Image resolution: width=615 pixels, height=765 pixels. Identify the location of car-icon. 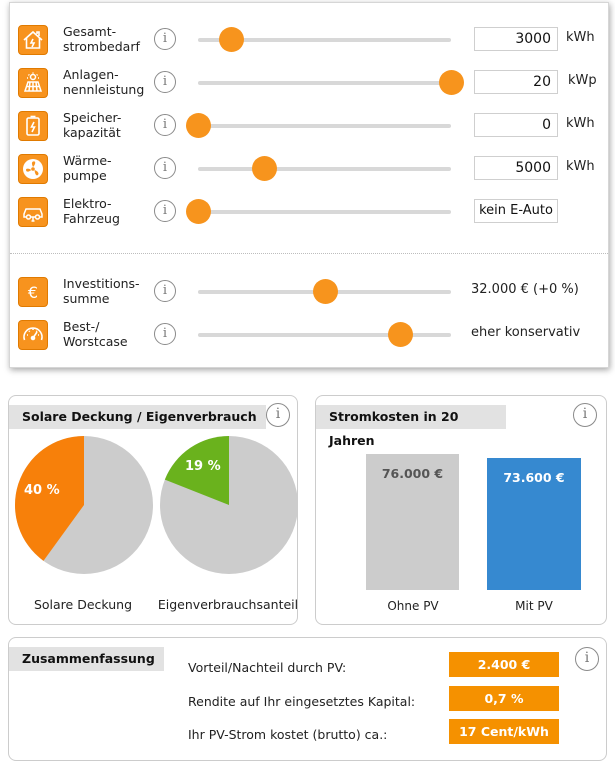
(33, 212).